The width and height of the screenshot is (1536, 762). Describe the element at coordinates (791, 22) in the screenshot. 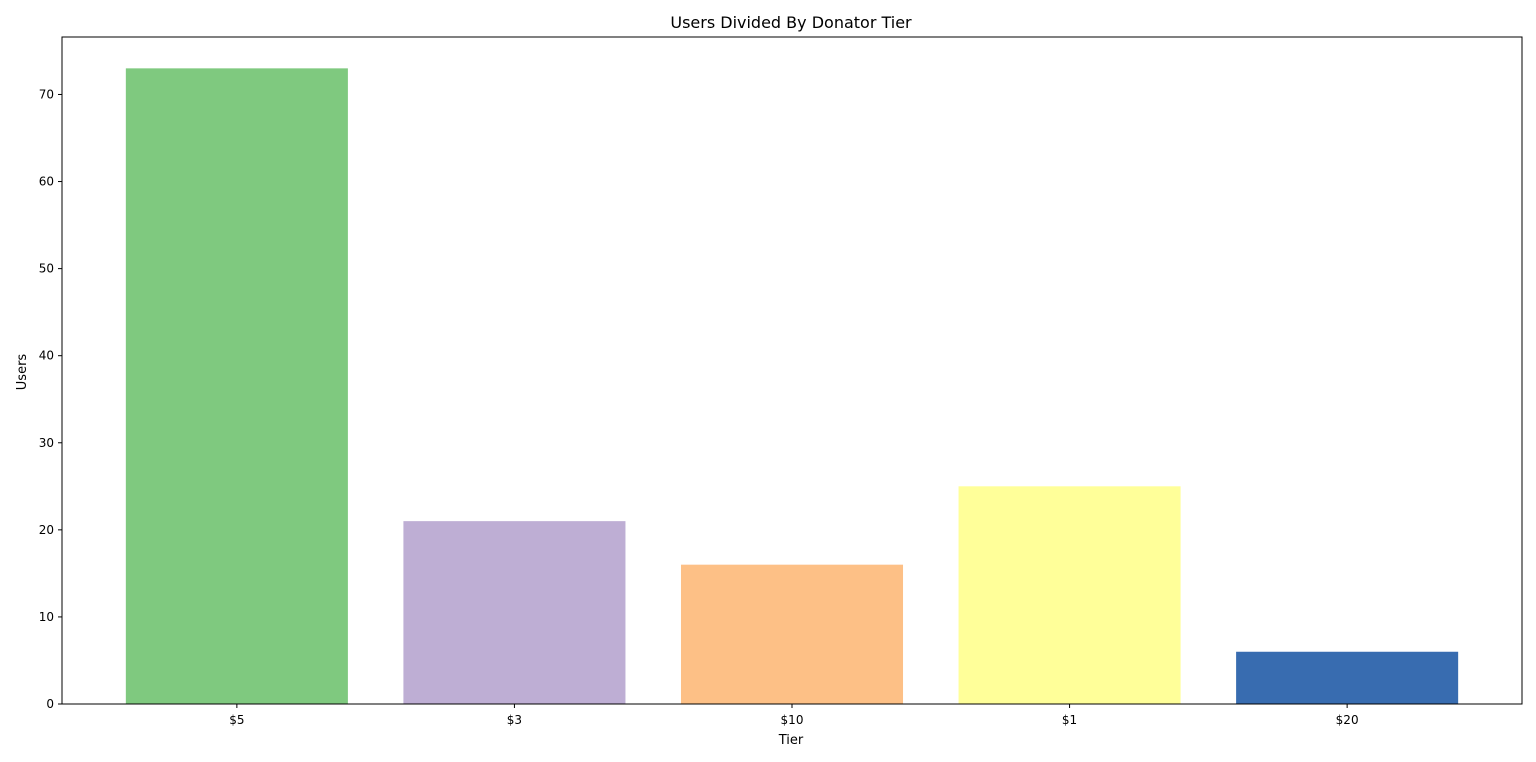

I see `chart-title: Users Divided By Donator Tier` at that location.